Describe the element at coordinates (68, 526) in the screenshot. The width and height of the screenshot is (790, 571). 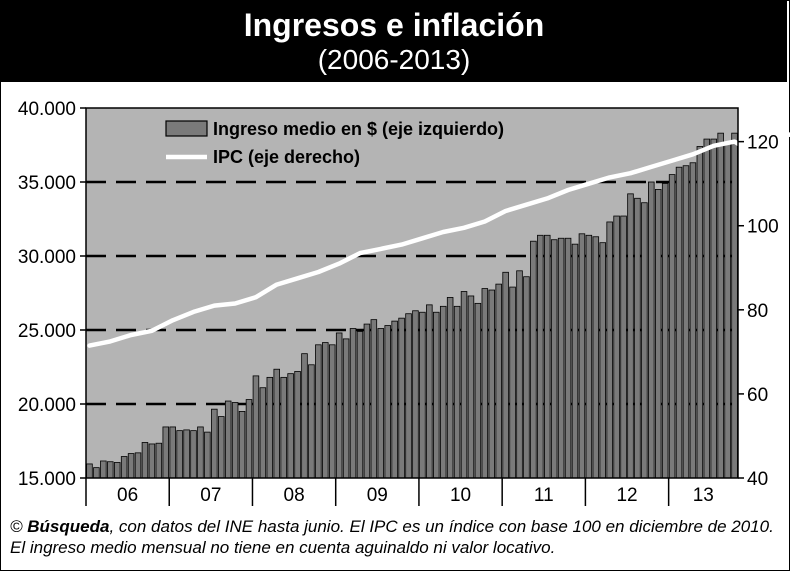
I see `source-name: Búsqueda` at that location.